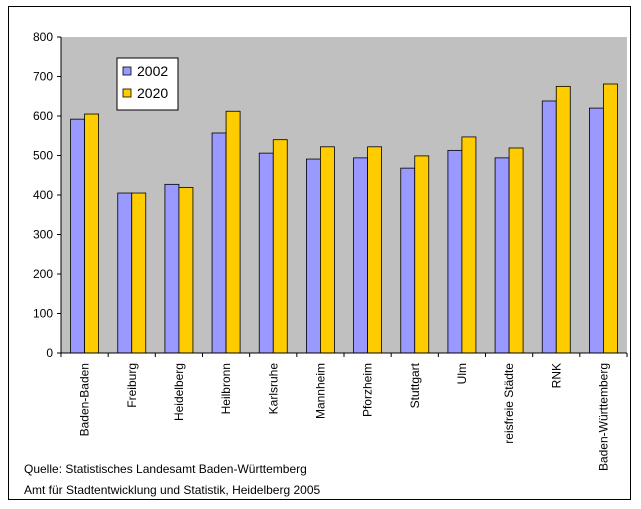 The height and width of the screenshot is (509, 641). Describe the element at coordinates (273, 389) in the screenshot. I see `x-tick-label: Karlsruhe` at that location.